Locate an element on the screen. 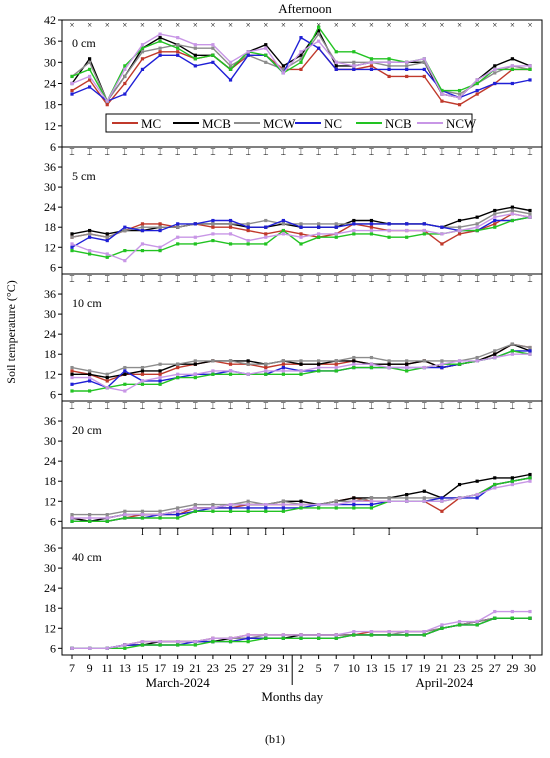 This screenshot has height=758, width=550. month-label-april: April-2024 is located at coordinates (444, 682).